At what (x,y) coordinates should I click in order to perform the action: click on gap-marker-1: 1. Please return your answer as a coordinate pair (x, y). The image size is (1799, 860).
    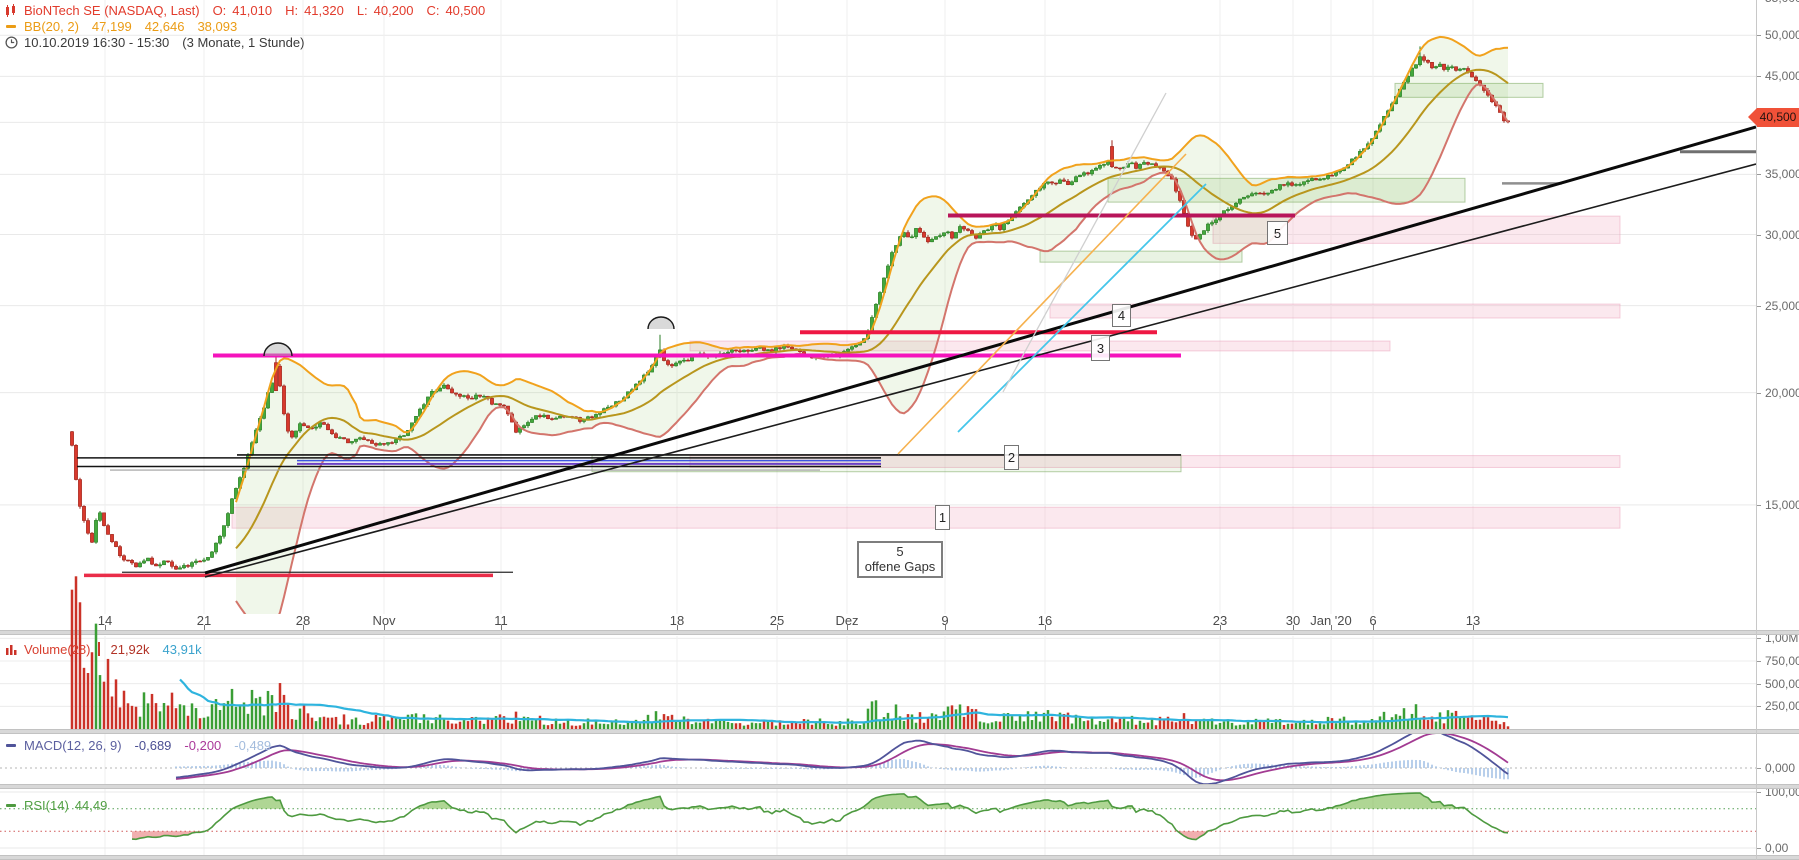
    Looking at the image, I should click on (942, 517).